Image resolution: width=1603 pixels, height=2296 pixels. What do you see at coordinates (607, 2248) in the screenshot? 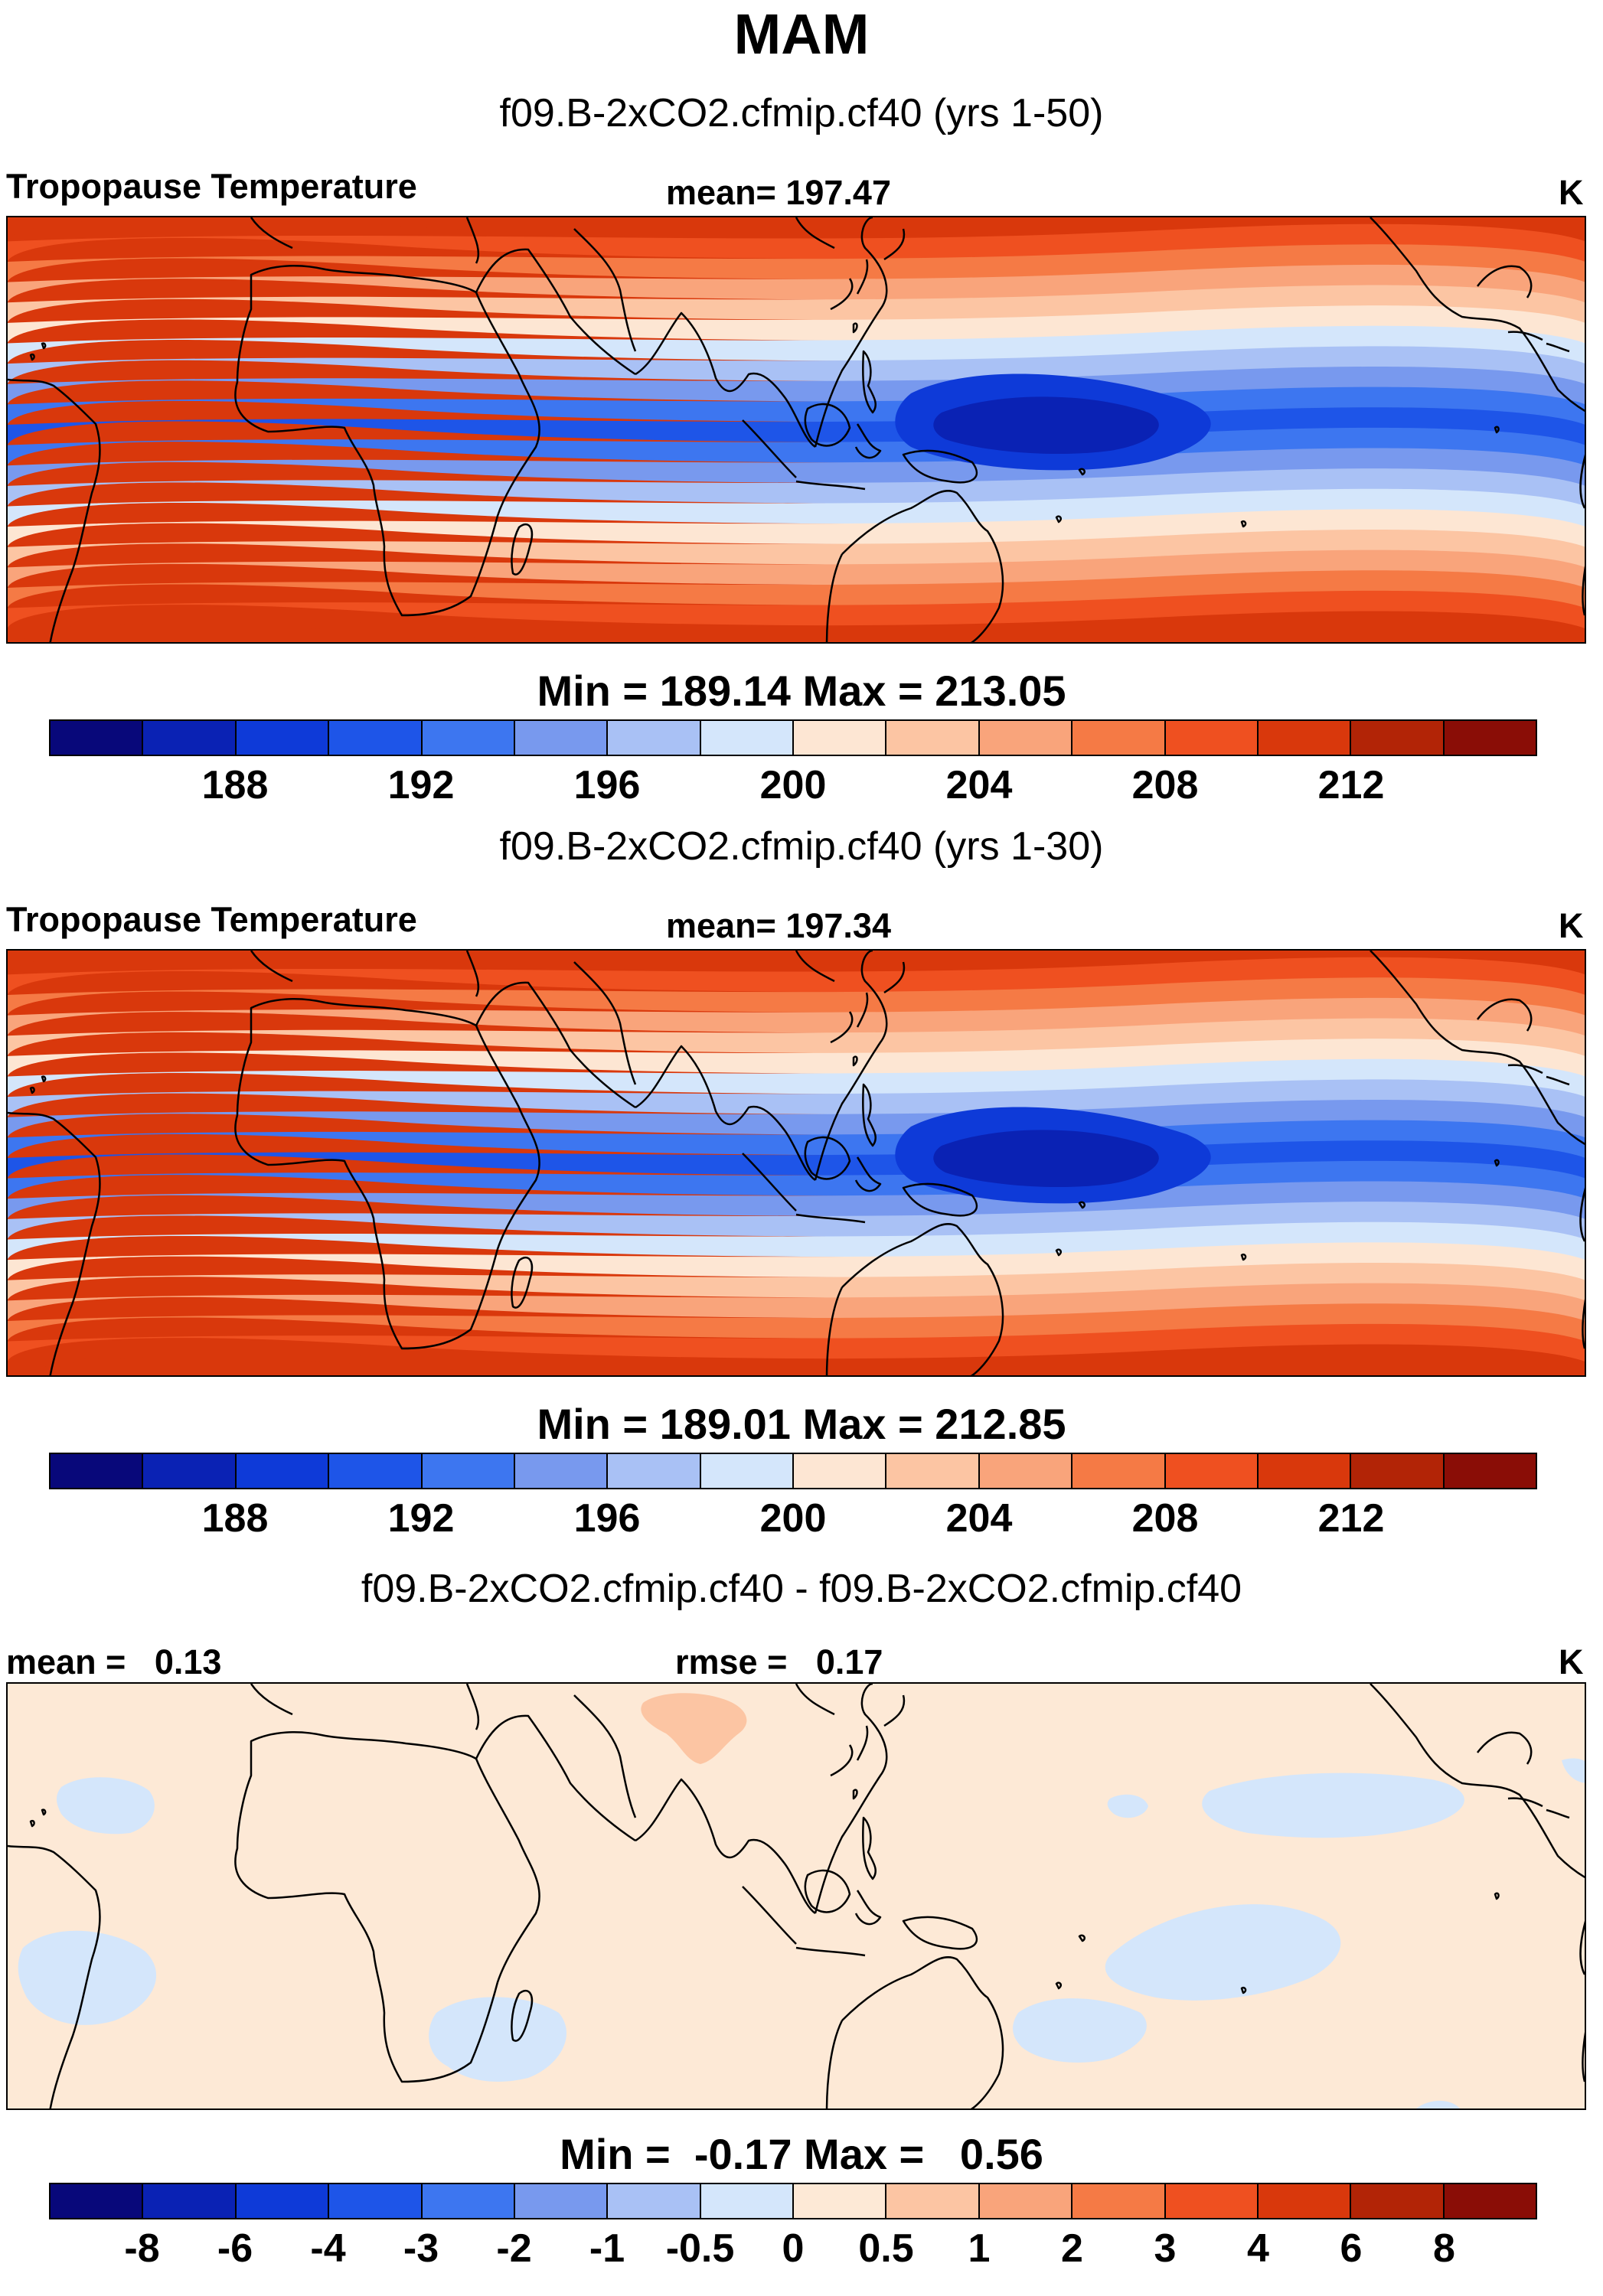
I see `colorbar-tick-label: -1` at bounding box center [607, 2248].